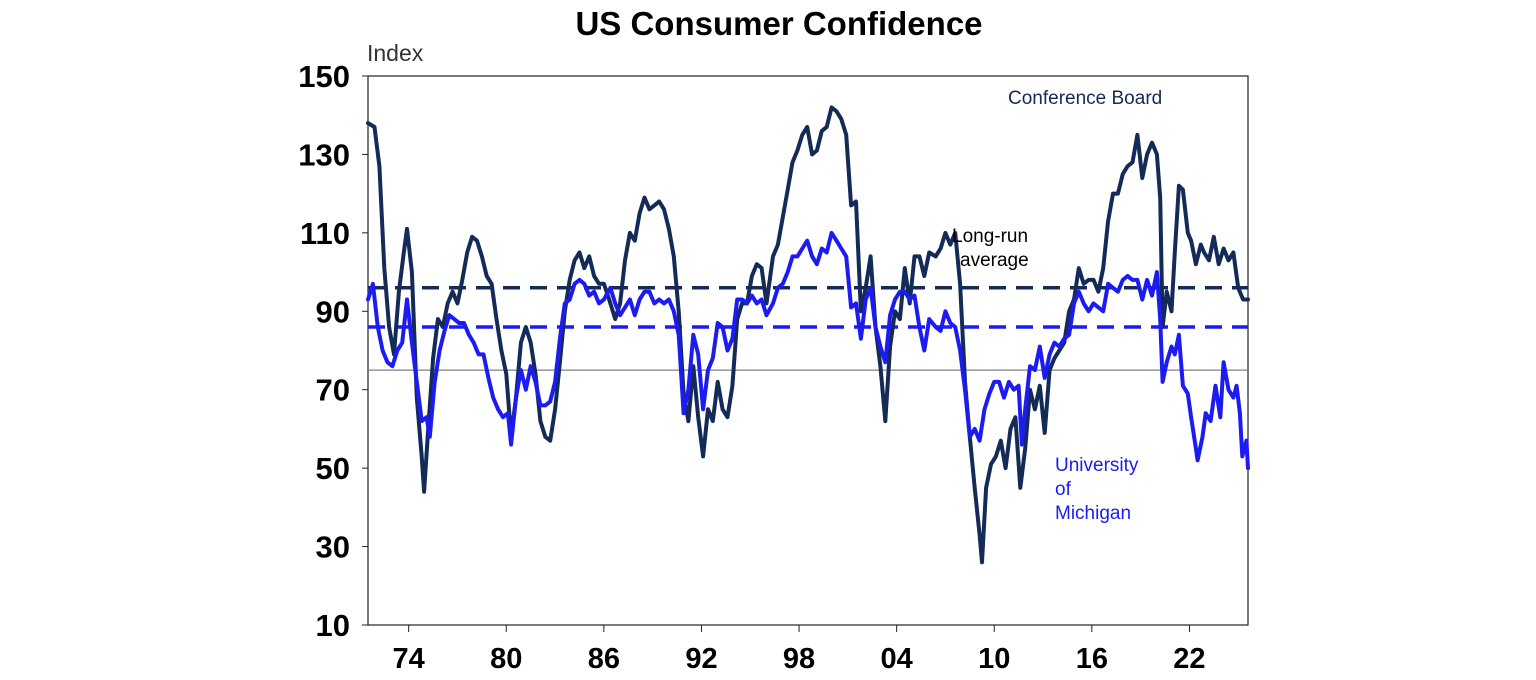 This screenshot has height=680, width=1536. What do you see at coordinates (395, 53) in the screenshot?
I see `y-axis-unit-label: Index` at bounding box center [395, 53].